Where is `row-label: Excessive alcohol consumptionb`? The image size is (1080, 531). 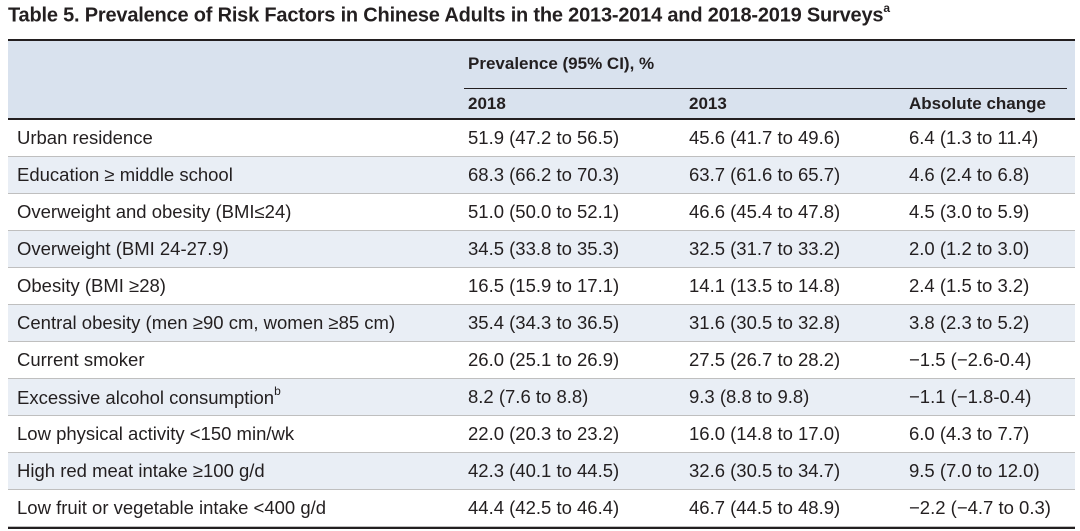
row-label: Excessive alcohol consumptionb is located at coordinates (149, 396).